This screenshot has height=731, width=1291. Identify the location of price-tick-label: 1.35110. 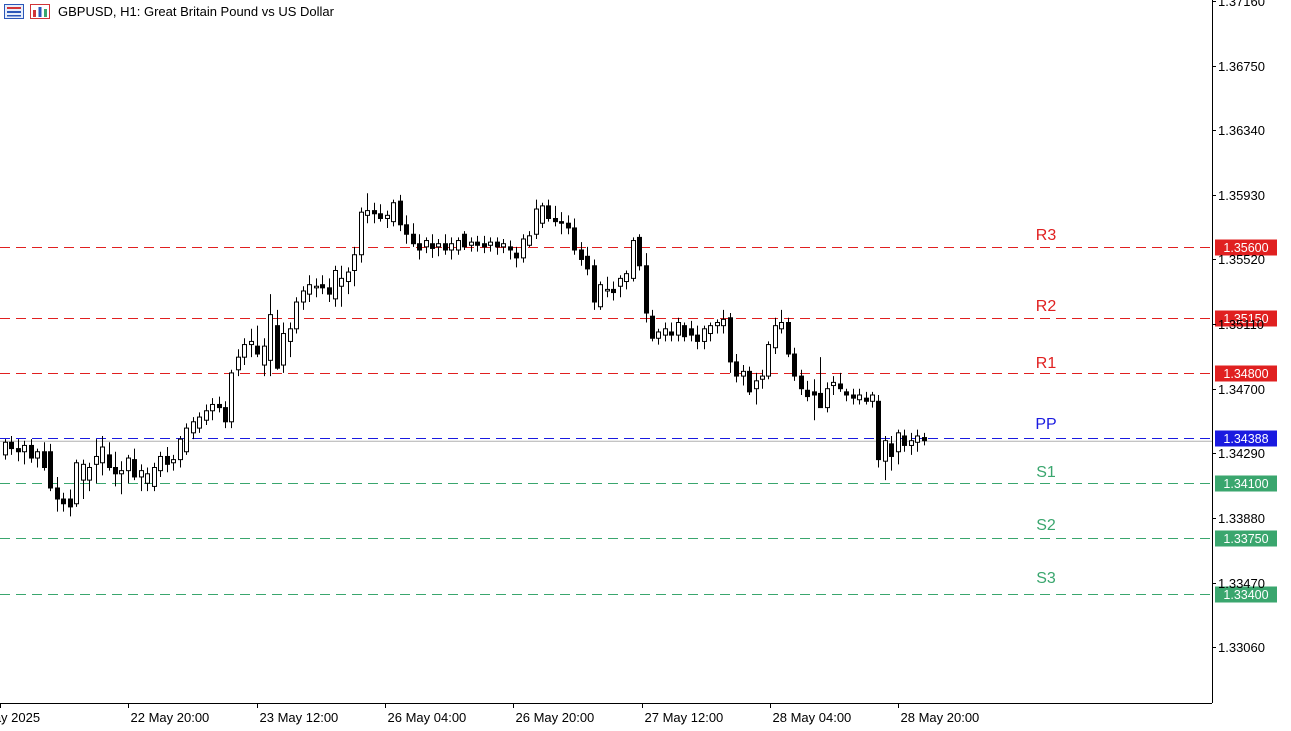
(1241, 324).